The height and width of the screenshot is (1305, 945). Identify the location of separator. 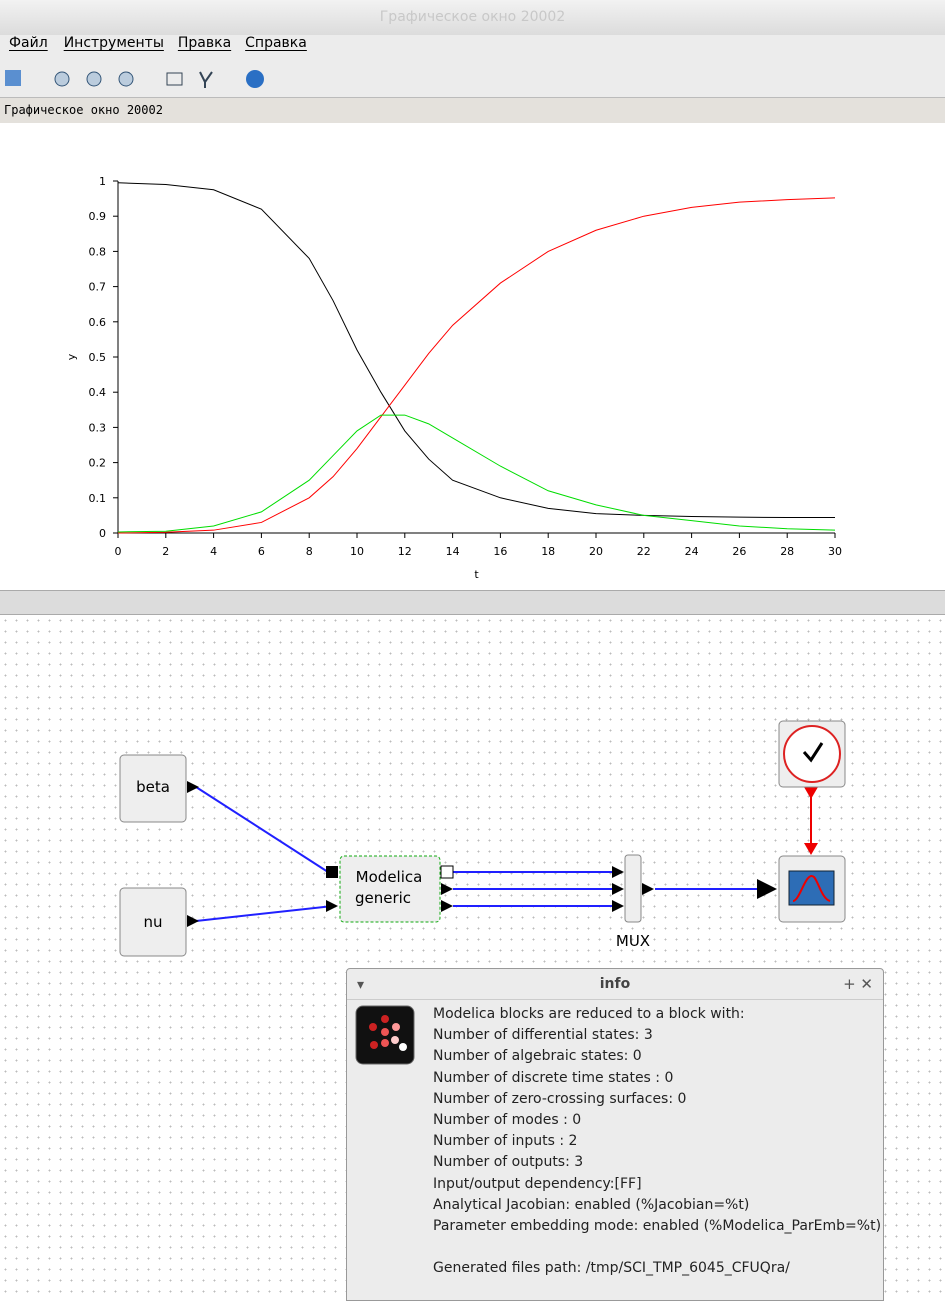
(472, 602).